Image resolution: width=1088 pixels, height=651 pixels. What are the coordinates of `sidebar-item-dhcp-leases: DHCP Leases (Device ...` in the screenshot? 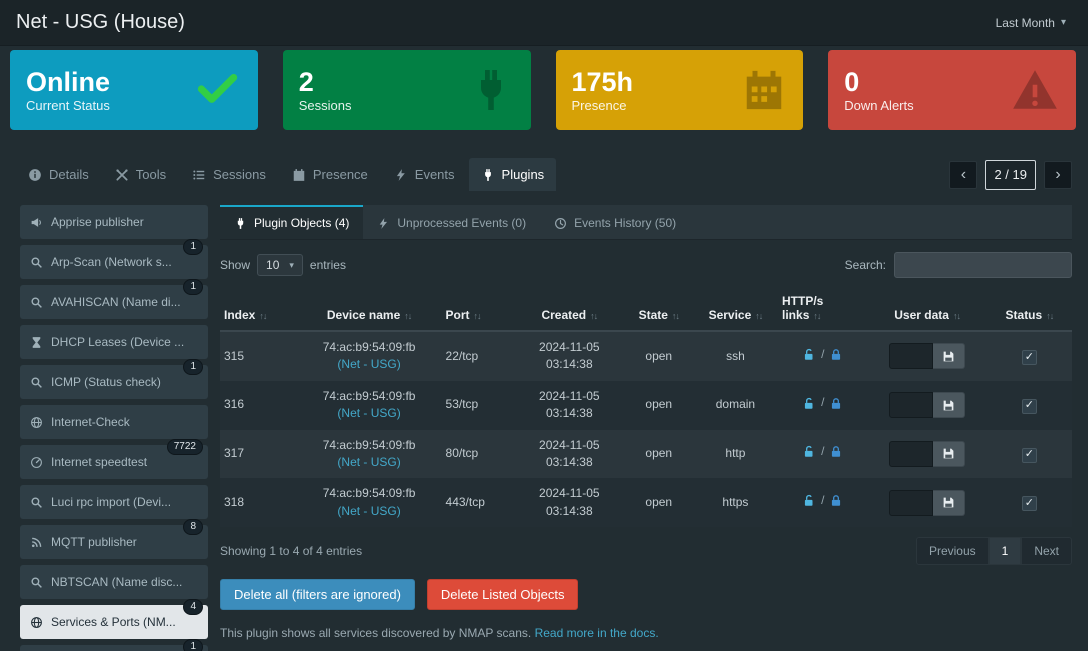 It's located at (114, 342).